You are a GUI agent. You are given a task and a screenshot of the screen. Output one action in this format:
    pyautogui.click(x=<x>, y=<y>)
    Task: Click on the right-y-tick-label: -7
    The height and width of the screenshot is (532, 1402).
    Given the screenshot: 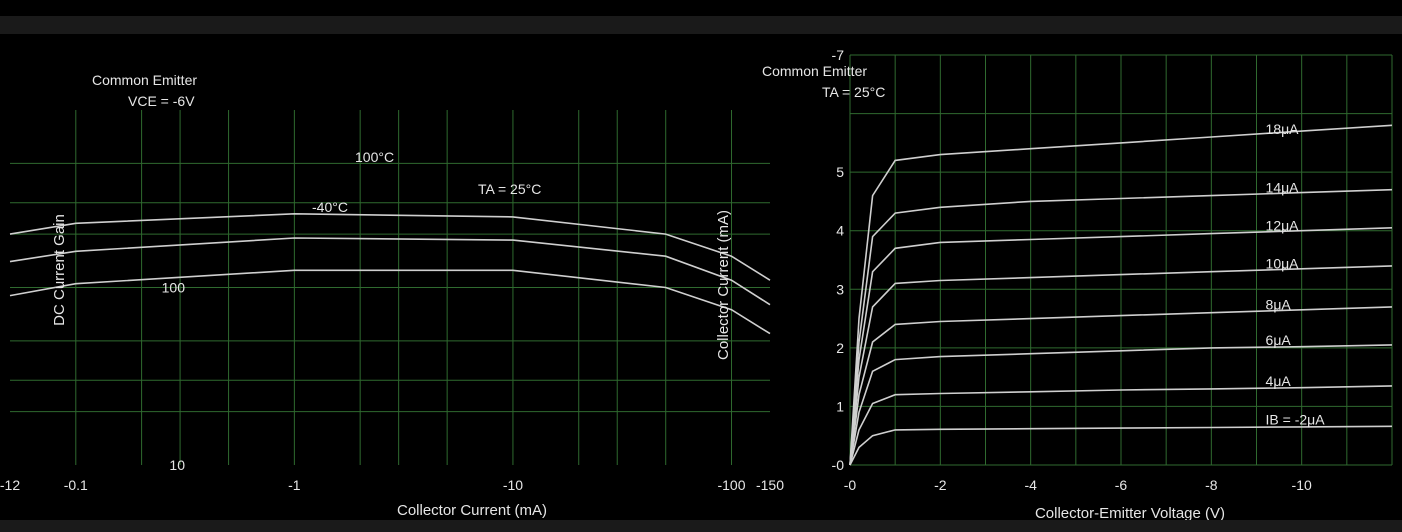 What is the action you would take?
    pyautogui.click(x=838, y=55)
    